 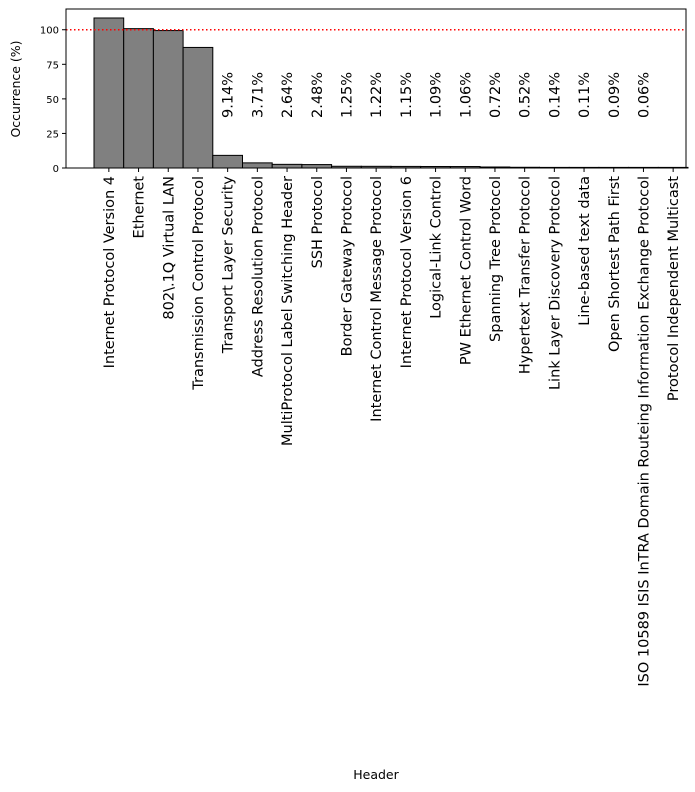 I want to click on x-tick-label: Open Shortest Path First, so click(x=615, y=264).